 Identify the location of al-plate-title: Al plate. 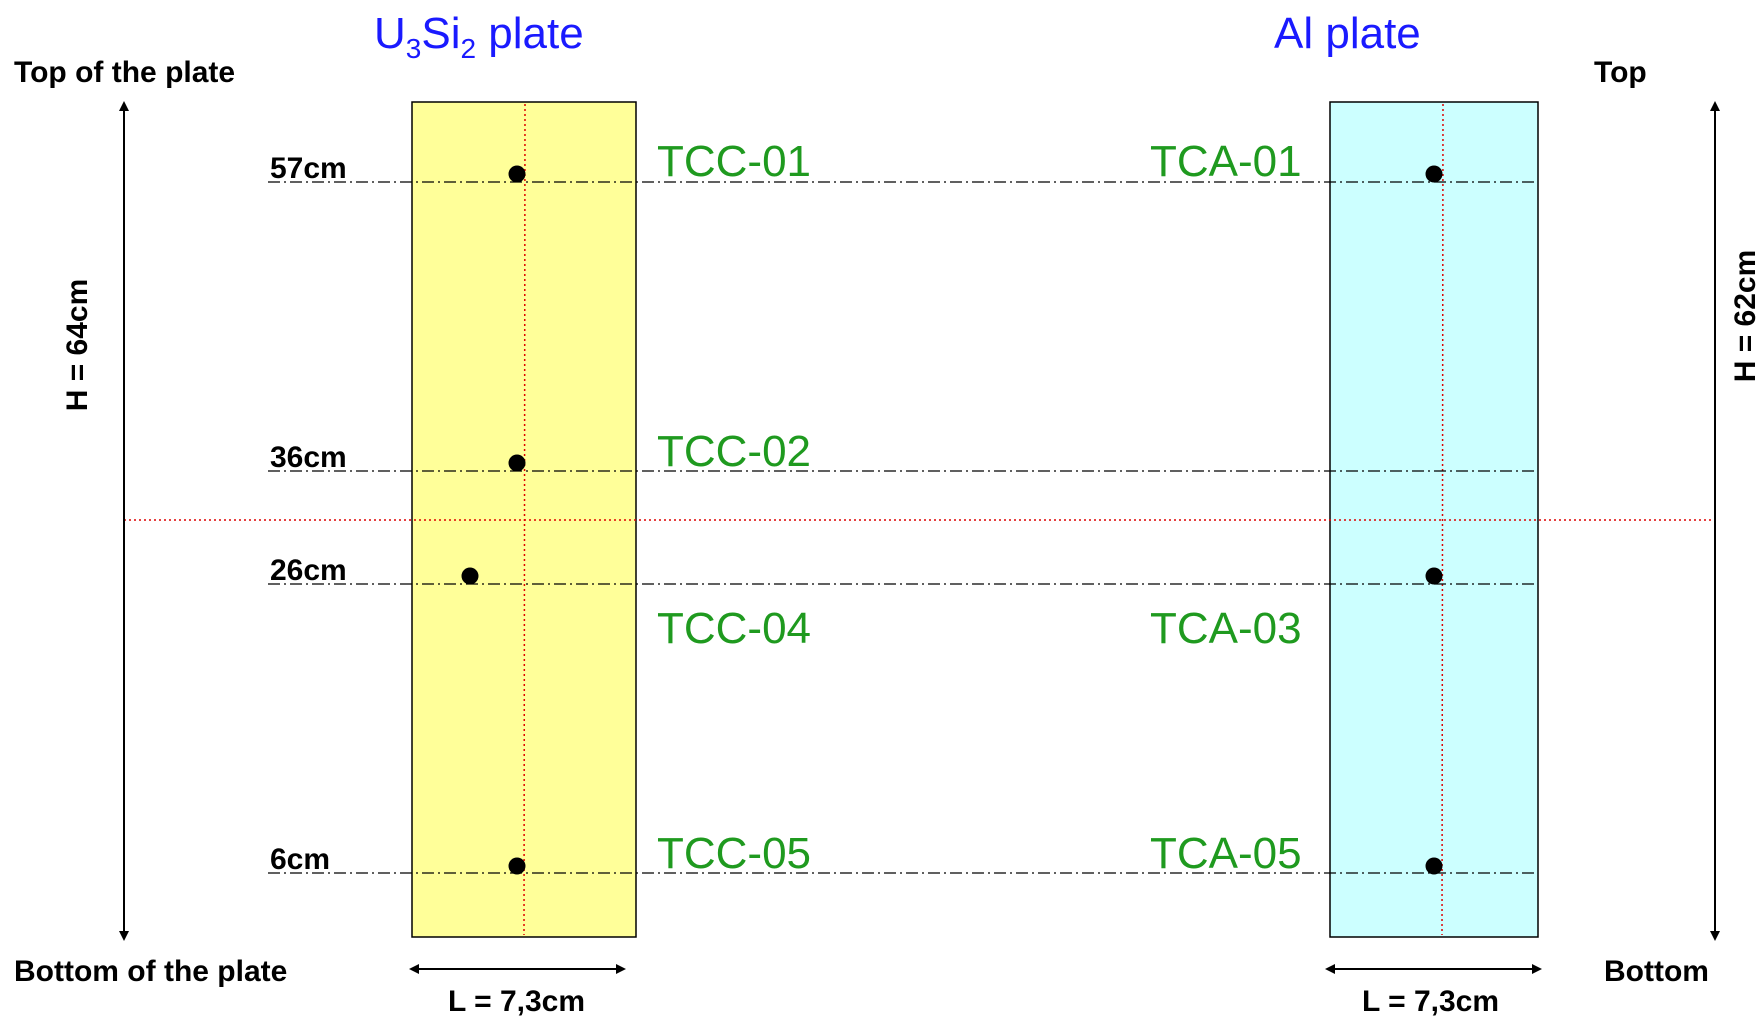
(1347, 33).